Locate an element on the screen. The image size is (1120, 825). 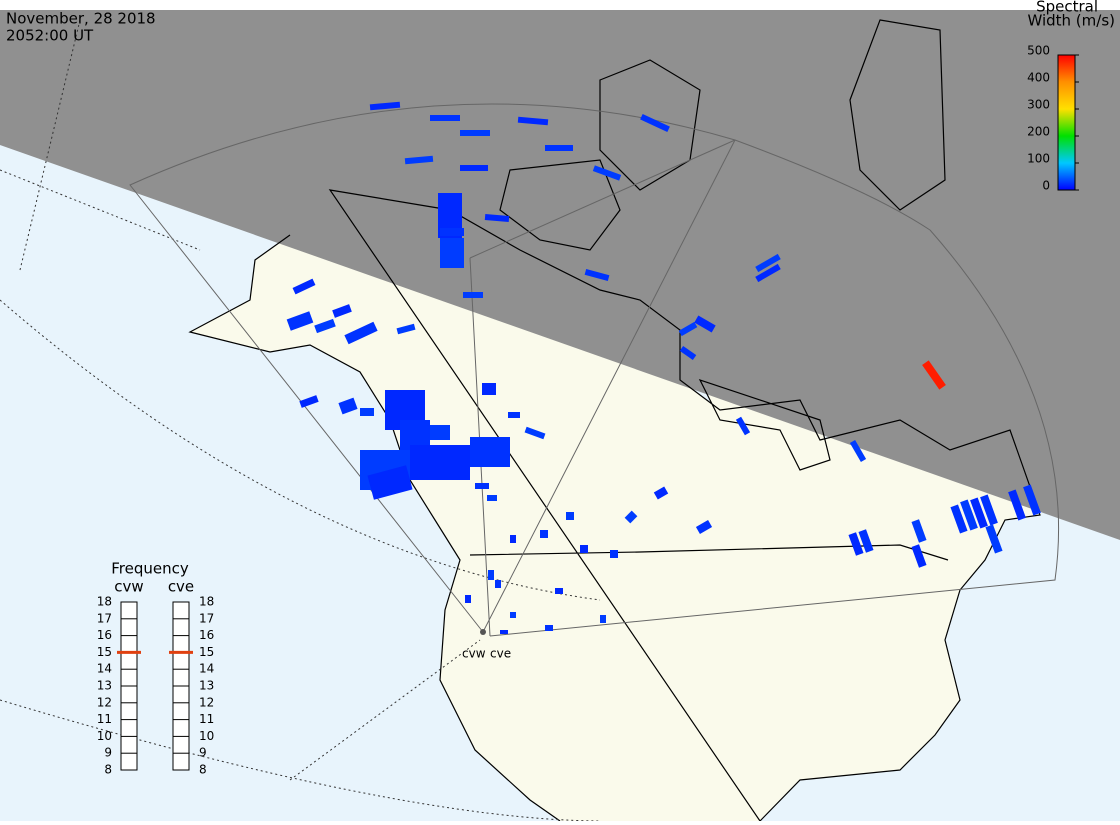
colorbar-tick-label: 100 is located at coordinates (1038, 159).